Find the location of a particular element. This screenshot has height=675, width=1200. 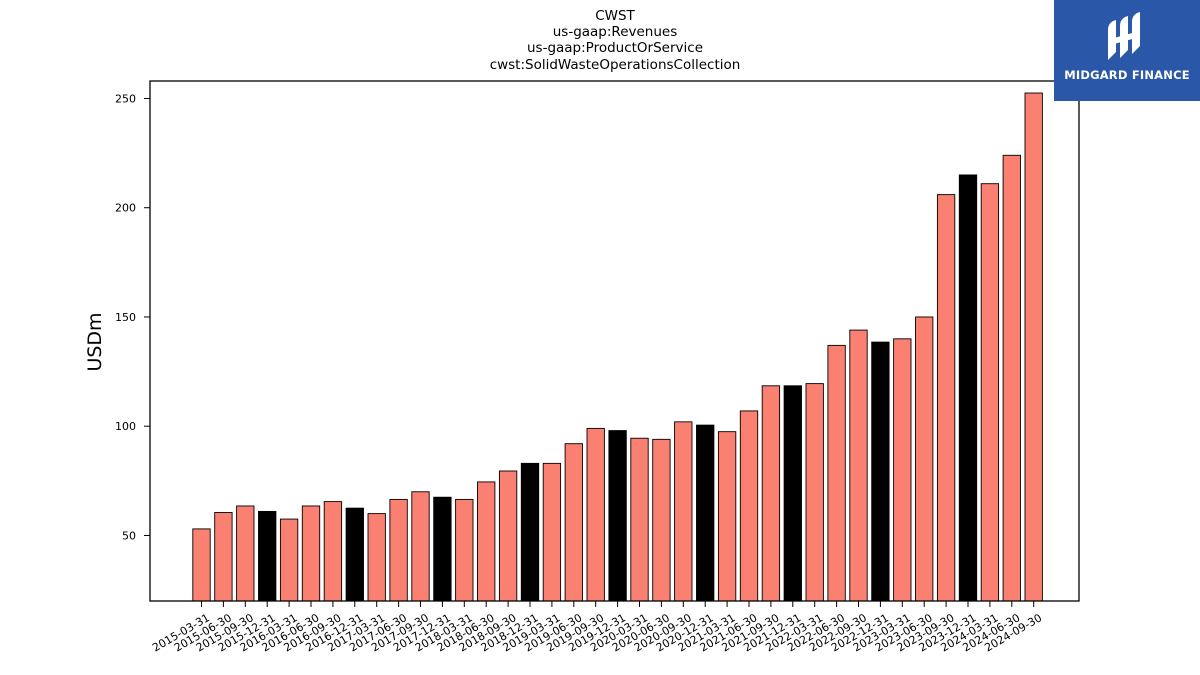

y-tick-label: 100 is located at coordinates (125, 426).